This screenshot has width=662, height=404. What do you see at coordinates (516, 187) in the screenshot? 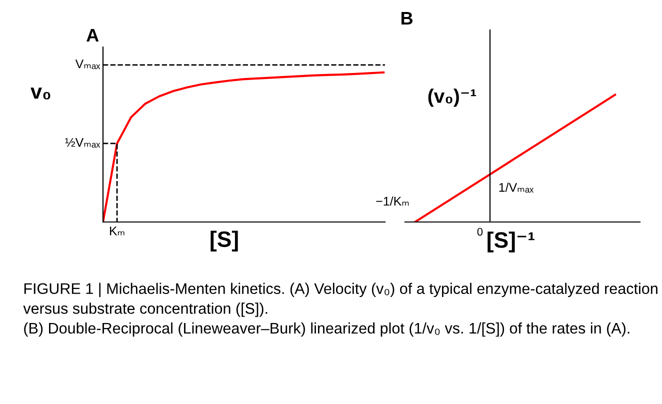
I see `annotation: 1/Vₘₐₓ` at bounding box center [516, 187].